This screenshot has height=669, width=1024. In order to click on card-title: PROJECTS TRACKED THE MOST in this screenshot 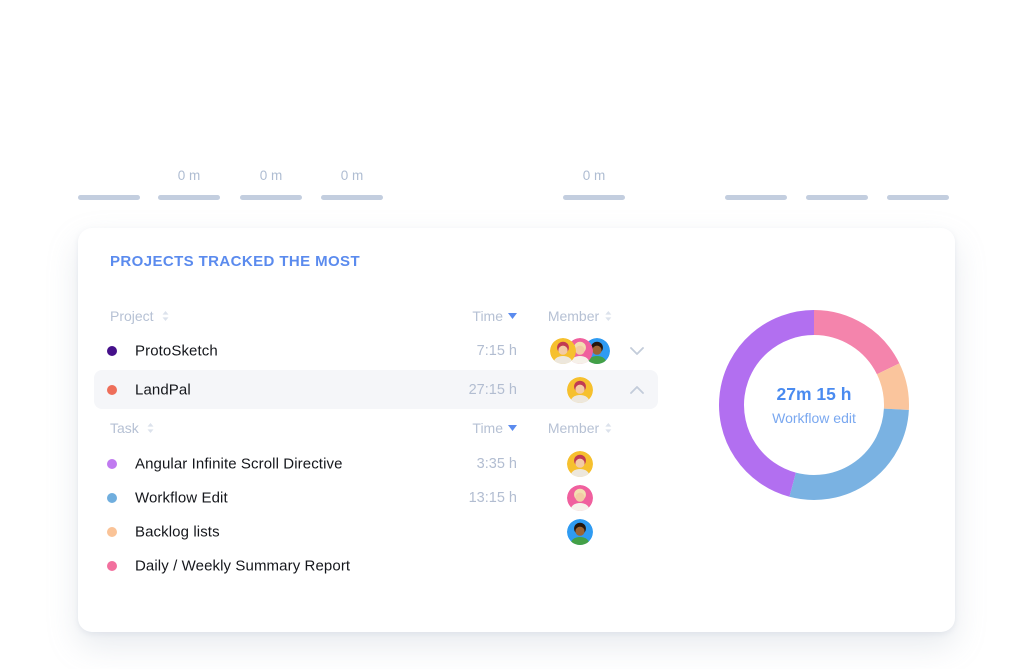, I will do `click(235, 261)`.